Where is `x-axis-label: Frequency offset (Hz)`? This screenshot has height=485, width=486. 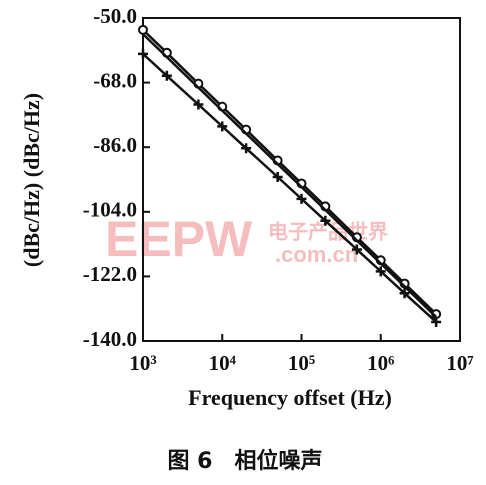
x-axis-label: Frequency offset (Hz) is located at coordinates (290, 397).